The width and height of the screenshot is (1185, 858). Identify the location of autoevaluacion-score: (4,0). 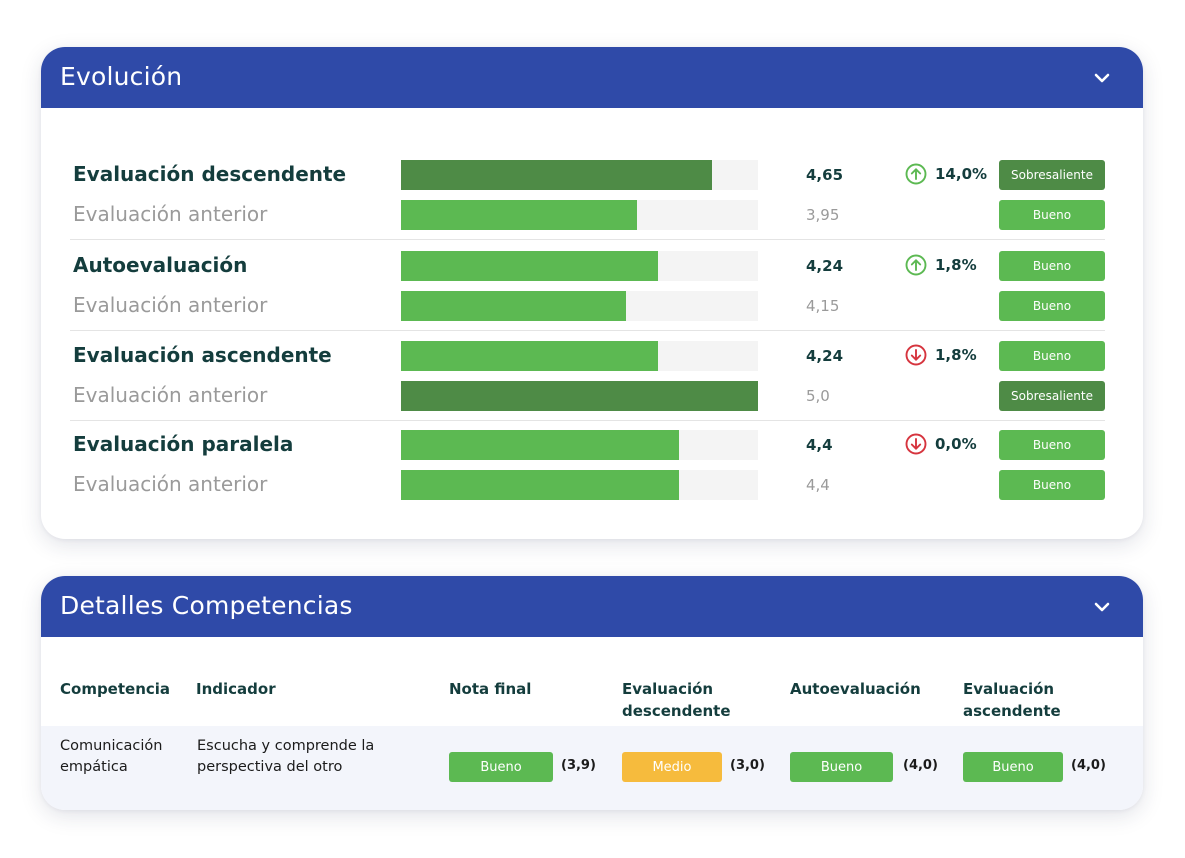
(920, 765).